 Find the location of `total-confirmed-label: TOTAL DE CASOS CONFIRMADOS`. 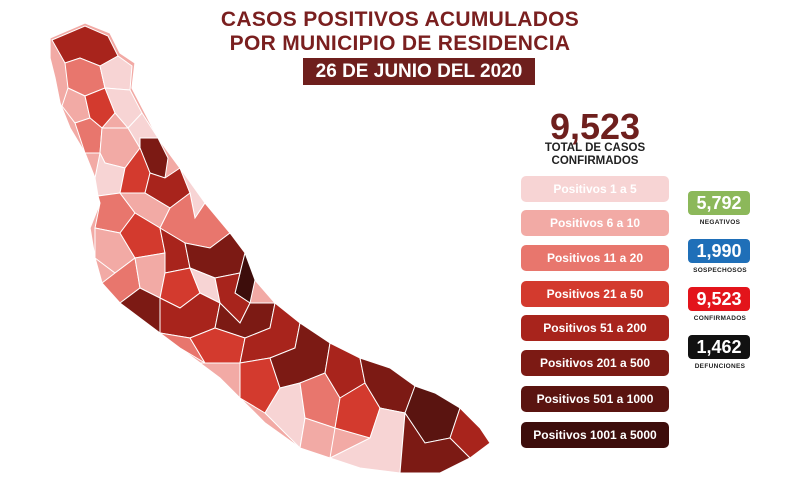

total-confirmed-label: TOTAL DE CASOS CONFIRMADOS is located at coordinates (595, 154).